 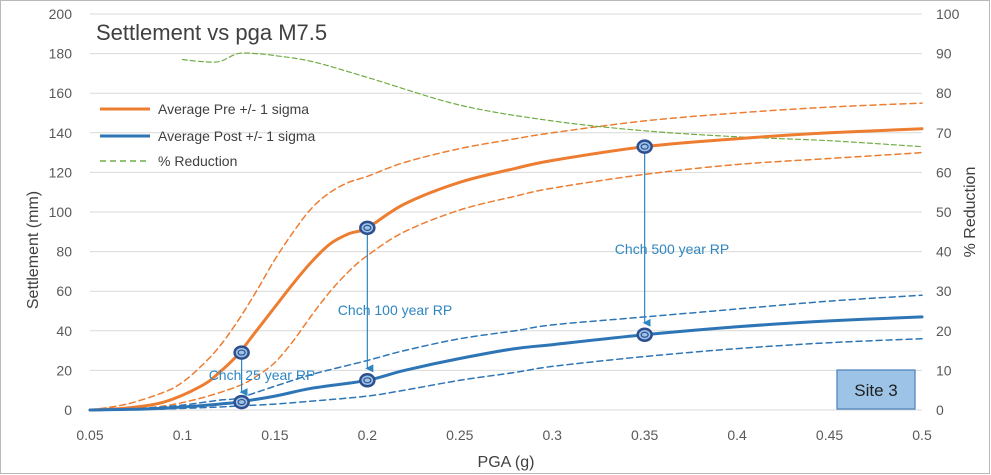 I want to click on x-tick-label: 0.2, so click(x=368, y=435).